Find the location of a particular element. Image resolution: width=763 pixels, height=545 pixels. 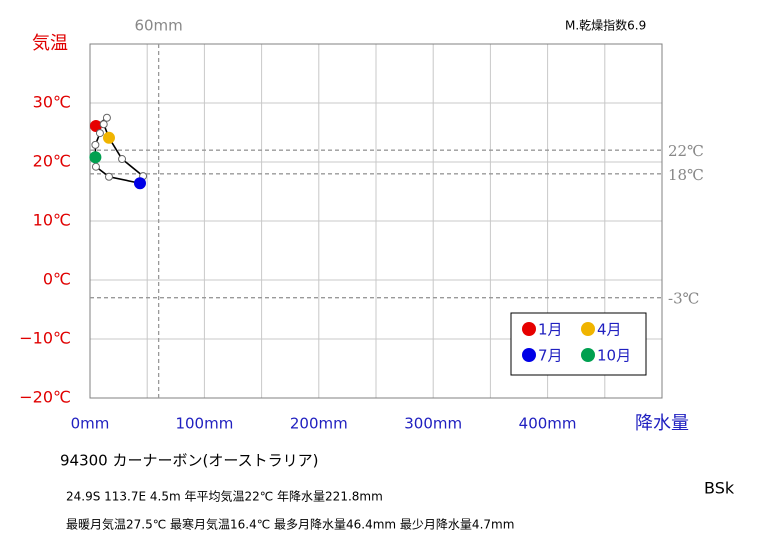

reference-label: 60mm is located at coordinates (158, 26).